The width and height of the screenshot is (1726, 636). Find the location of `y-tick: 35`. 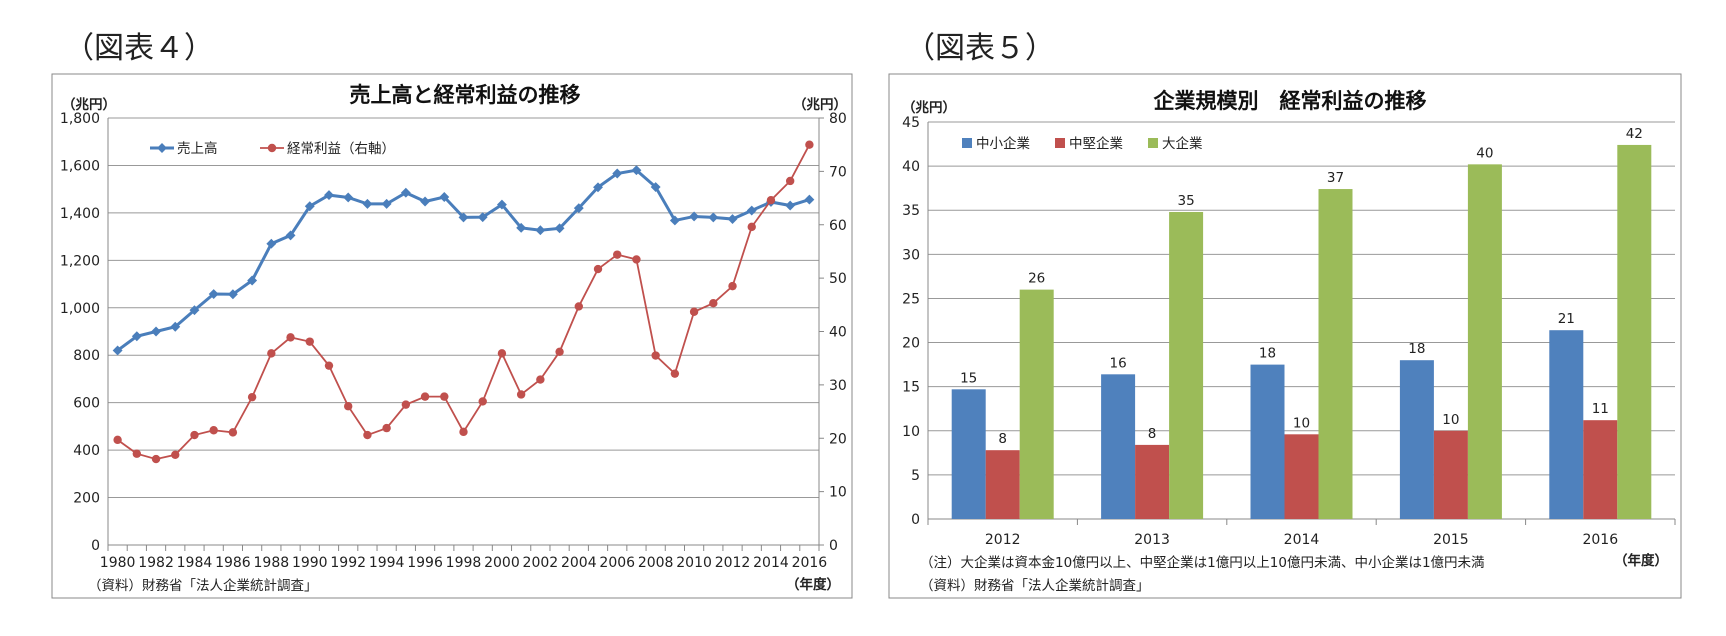

y-tick: 35 is located at coordinates (911, 211).